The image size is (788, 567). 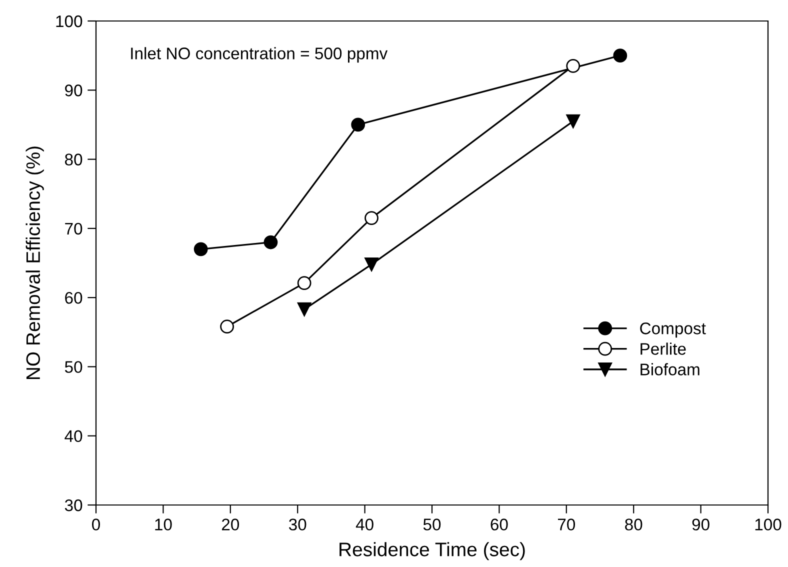 What do you see at coordinates (567, 524) in the screenshot?
I see `x-tick-label: 70` at bounding box center [567, 524].